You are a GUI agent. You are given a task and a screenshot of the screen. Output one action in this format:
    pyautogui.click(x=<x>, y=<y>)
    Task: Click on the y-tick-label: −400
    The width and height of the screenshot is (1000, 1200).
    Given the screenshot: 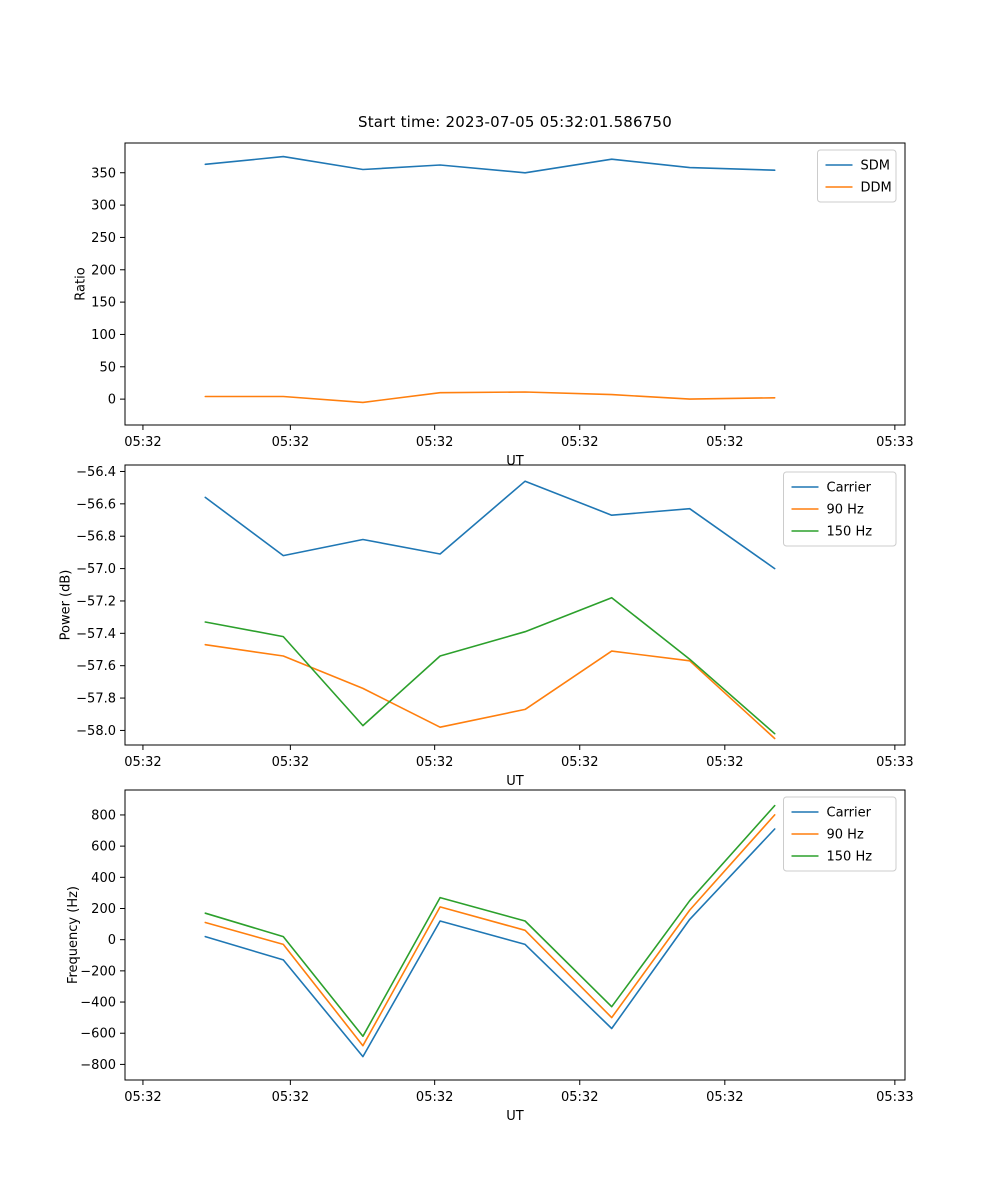 What is the action you would take?
    pyautogui.click(x=98, y=1003)
    